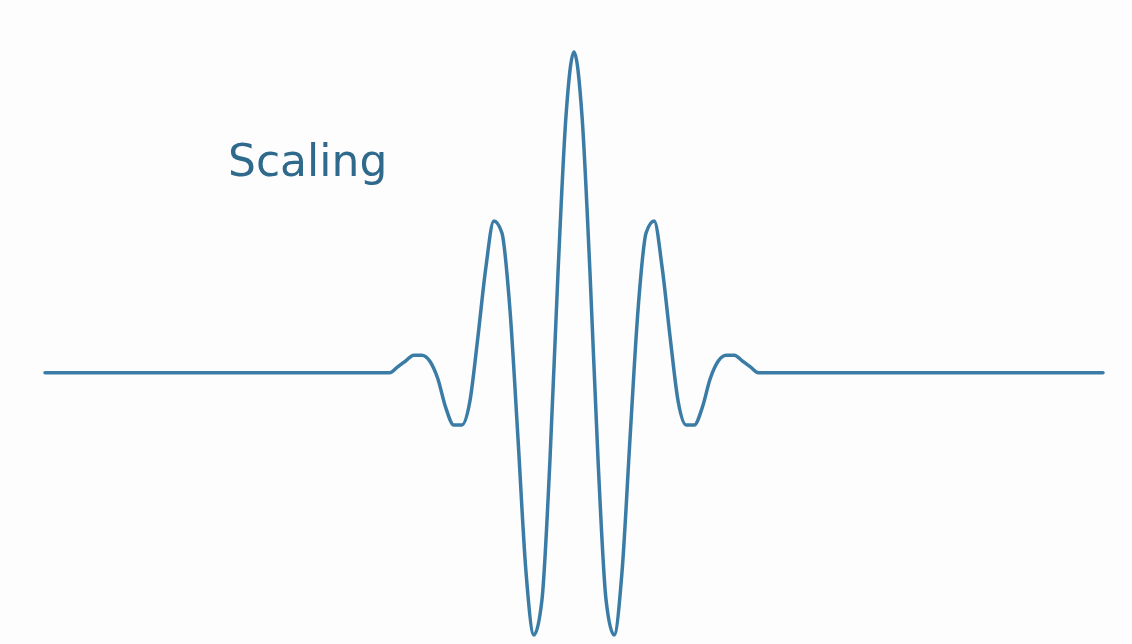  What do you see at coordinates (308, 160) in the screenshot?
I see `text: Scaling` at bounding box center [308, 160].